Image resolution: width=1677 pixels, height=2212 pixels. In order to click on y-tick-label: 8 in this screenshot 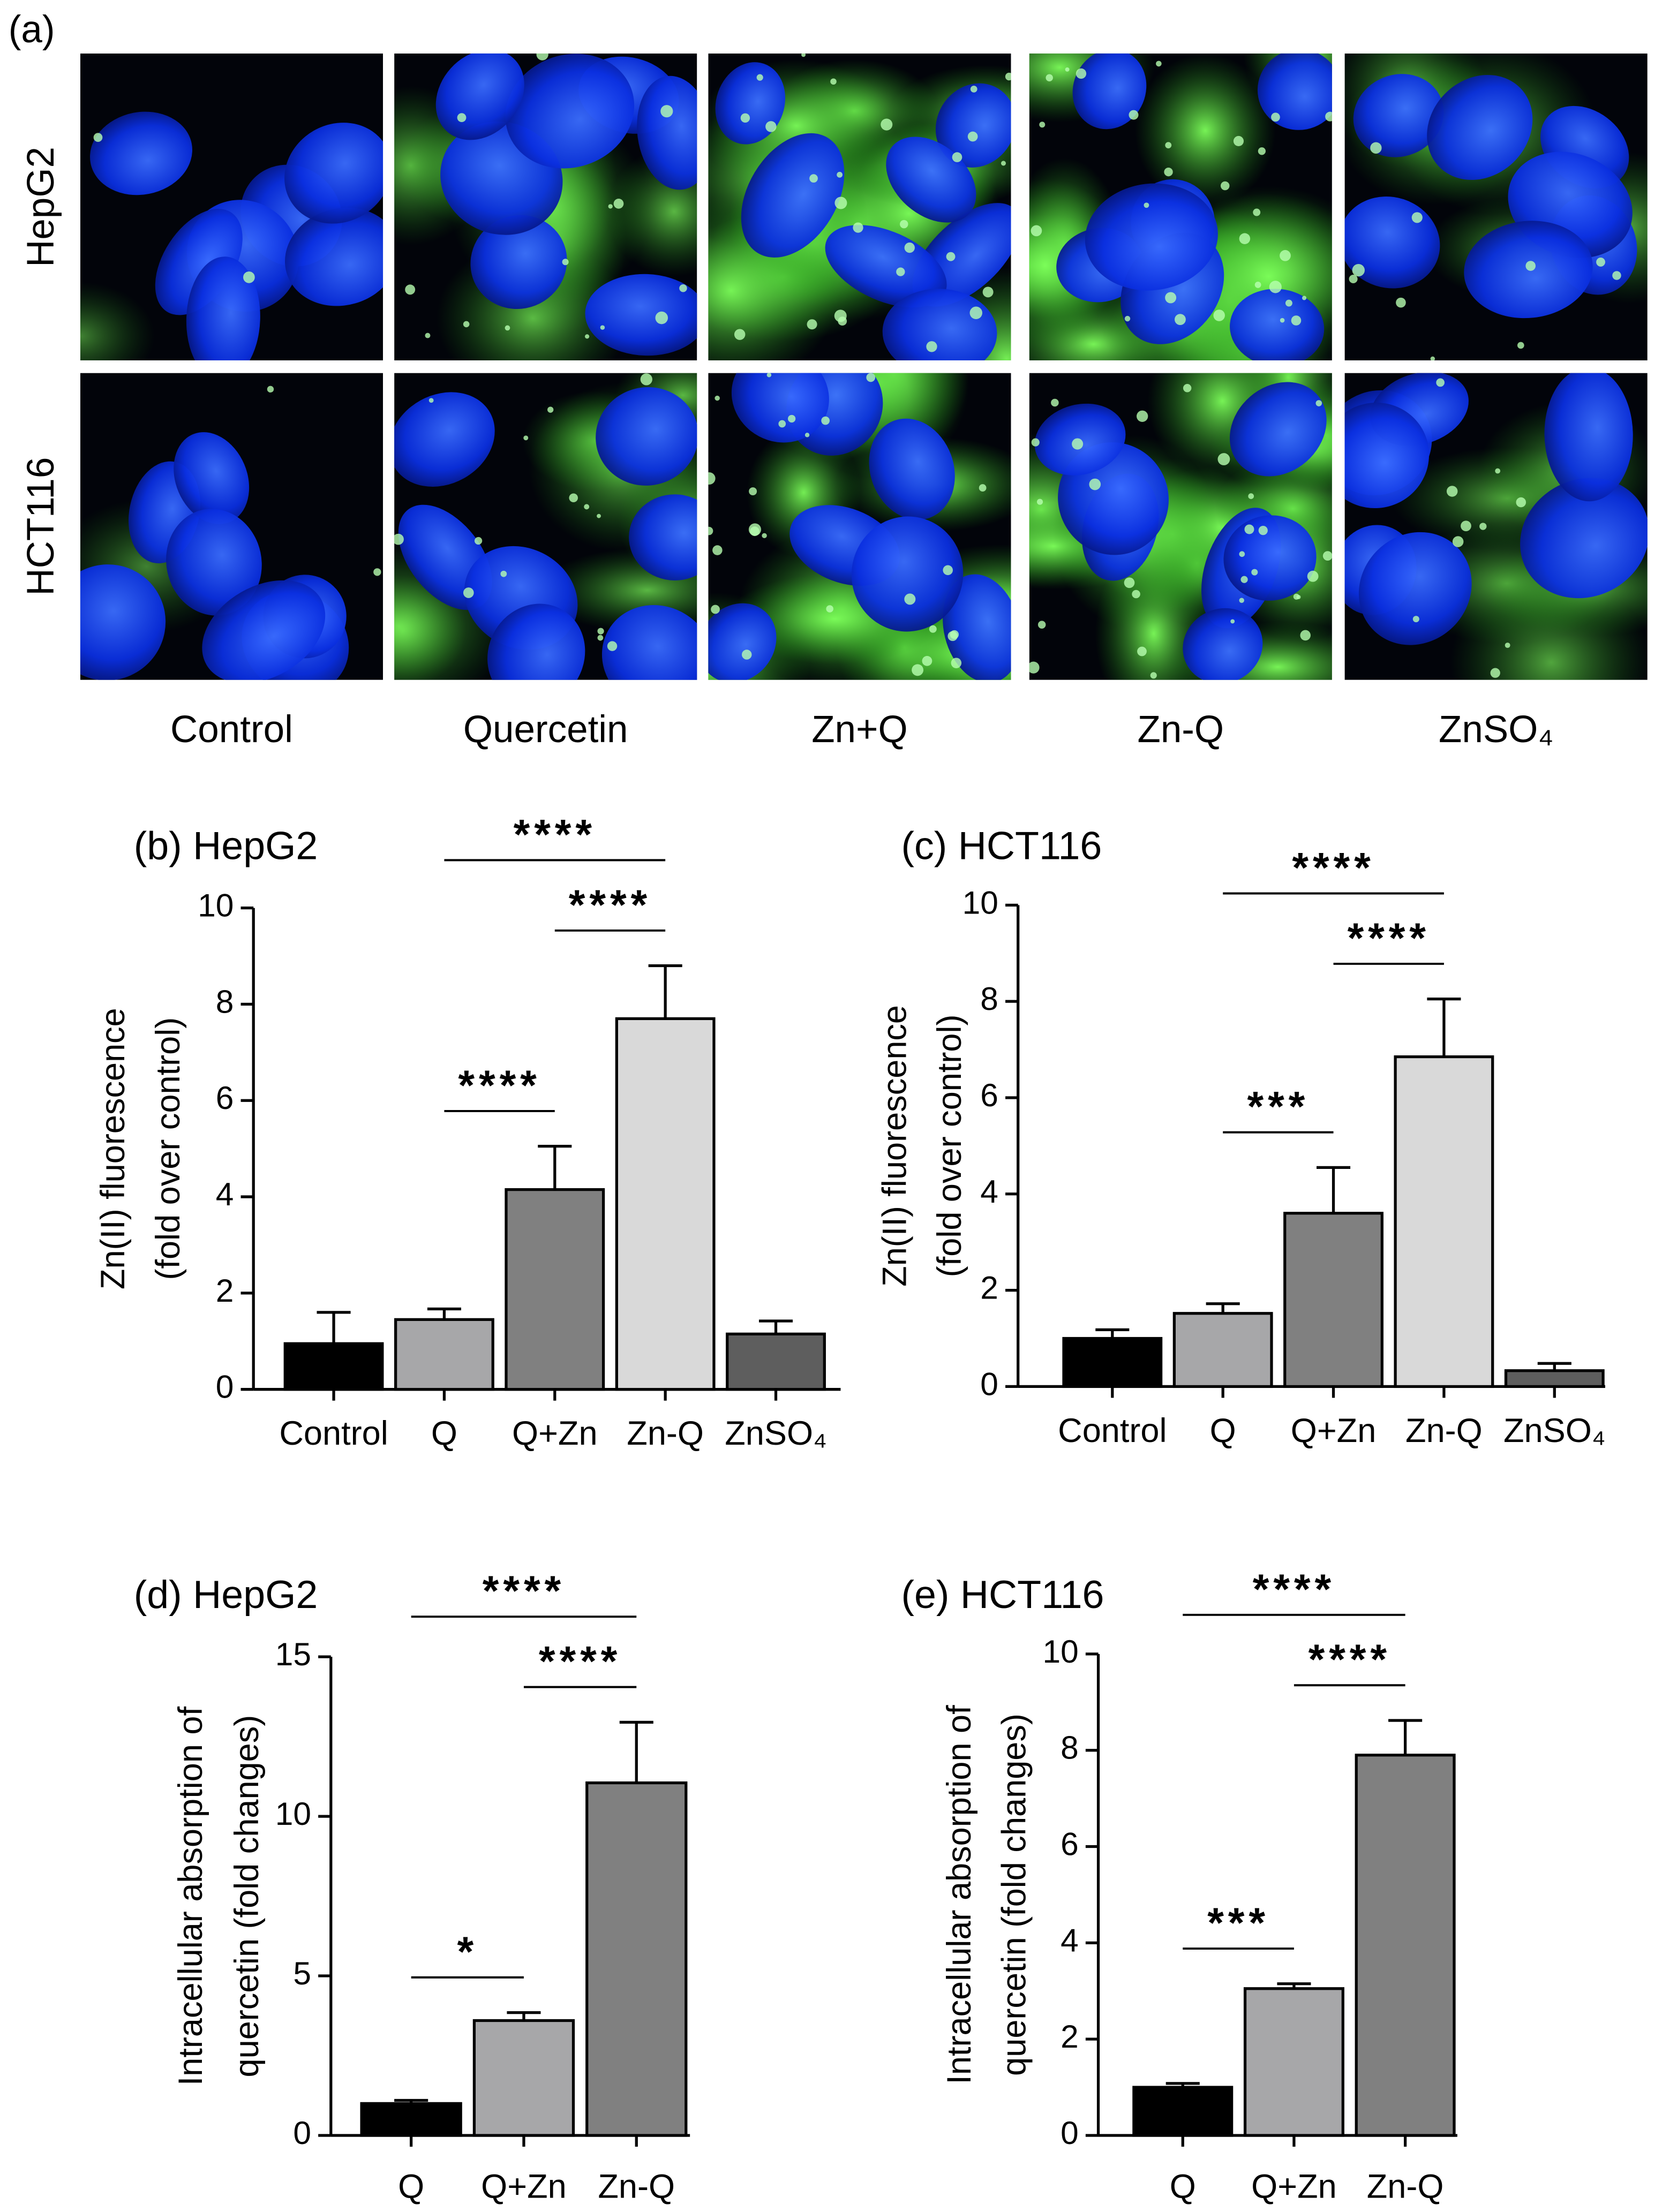, I will do `click(1070, 1748)`.